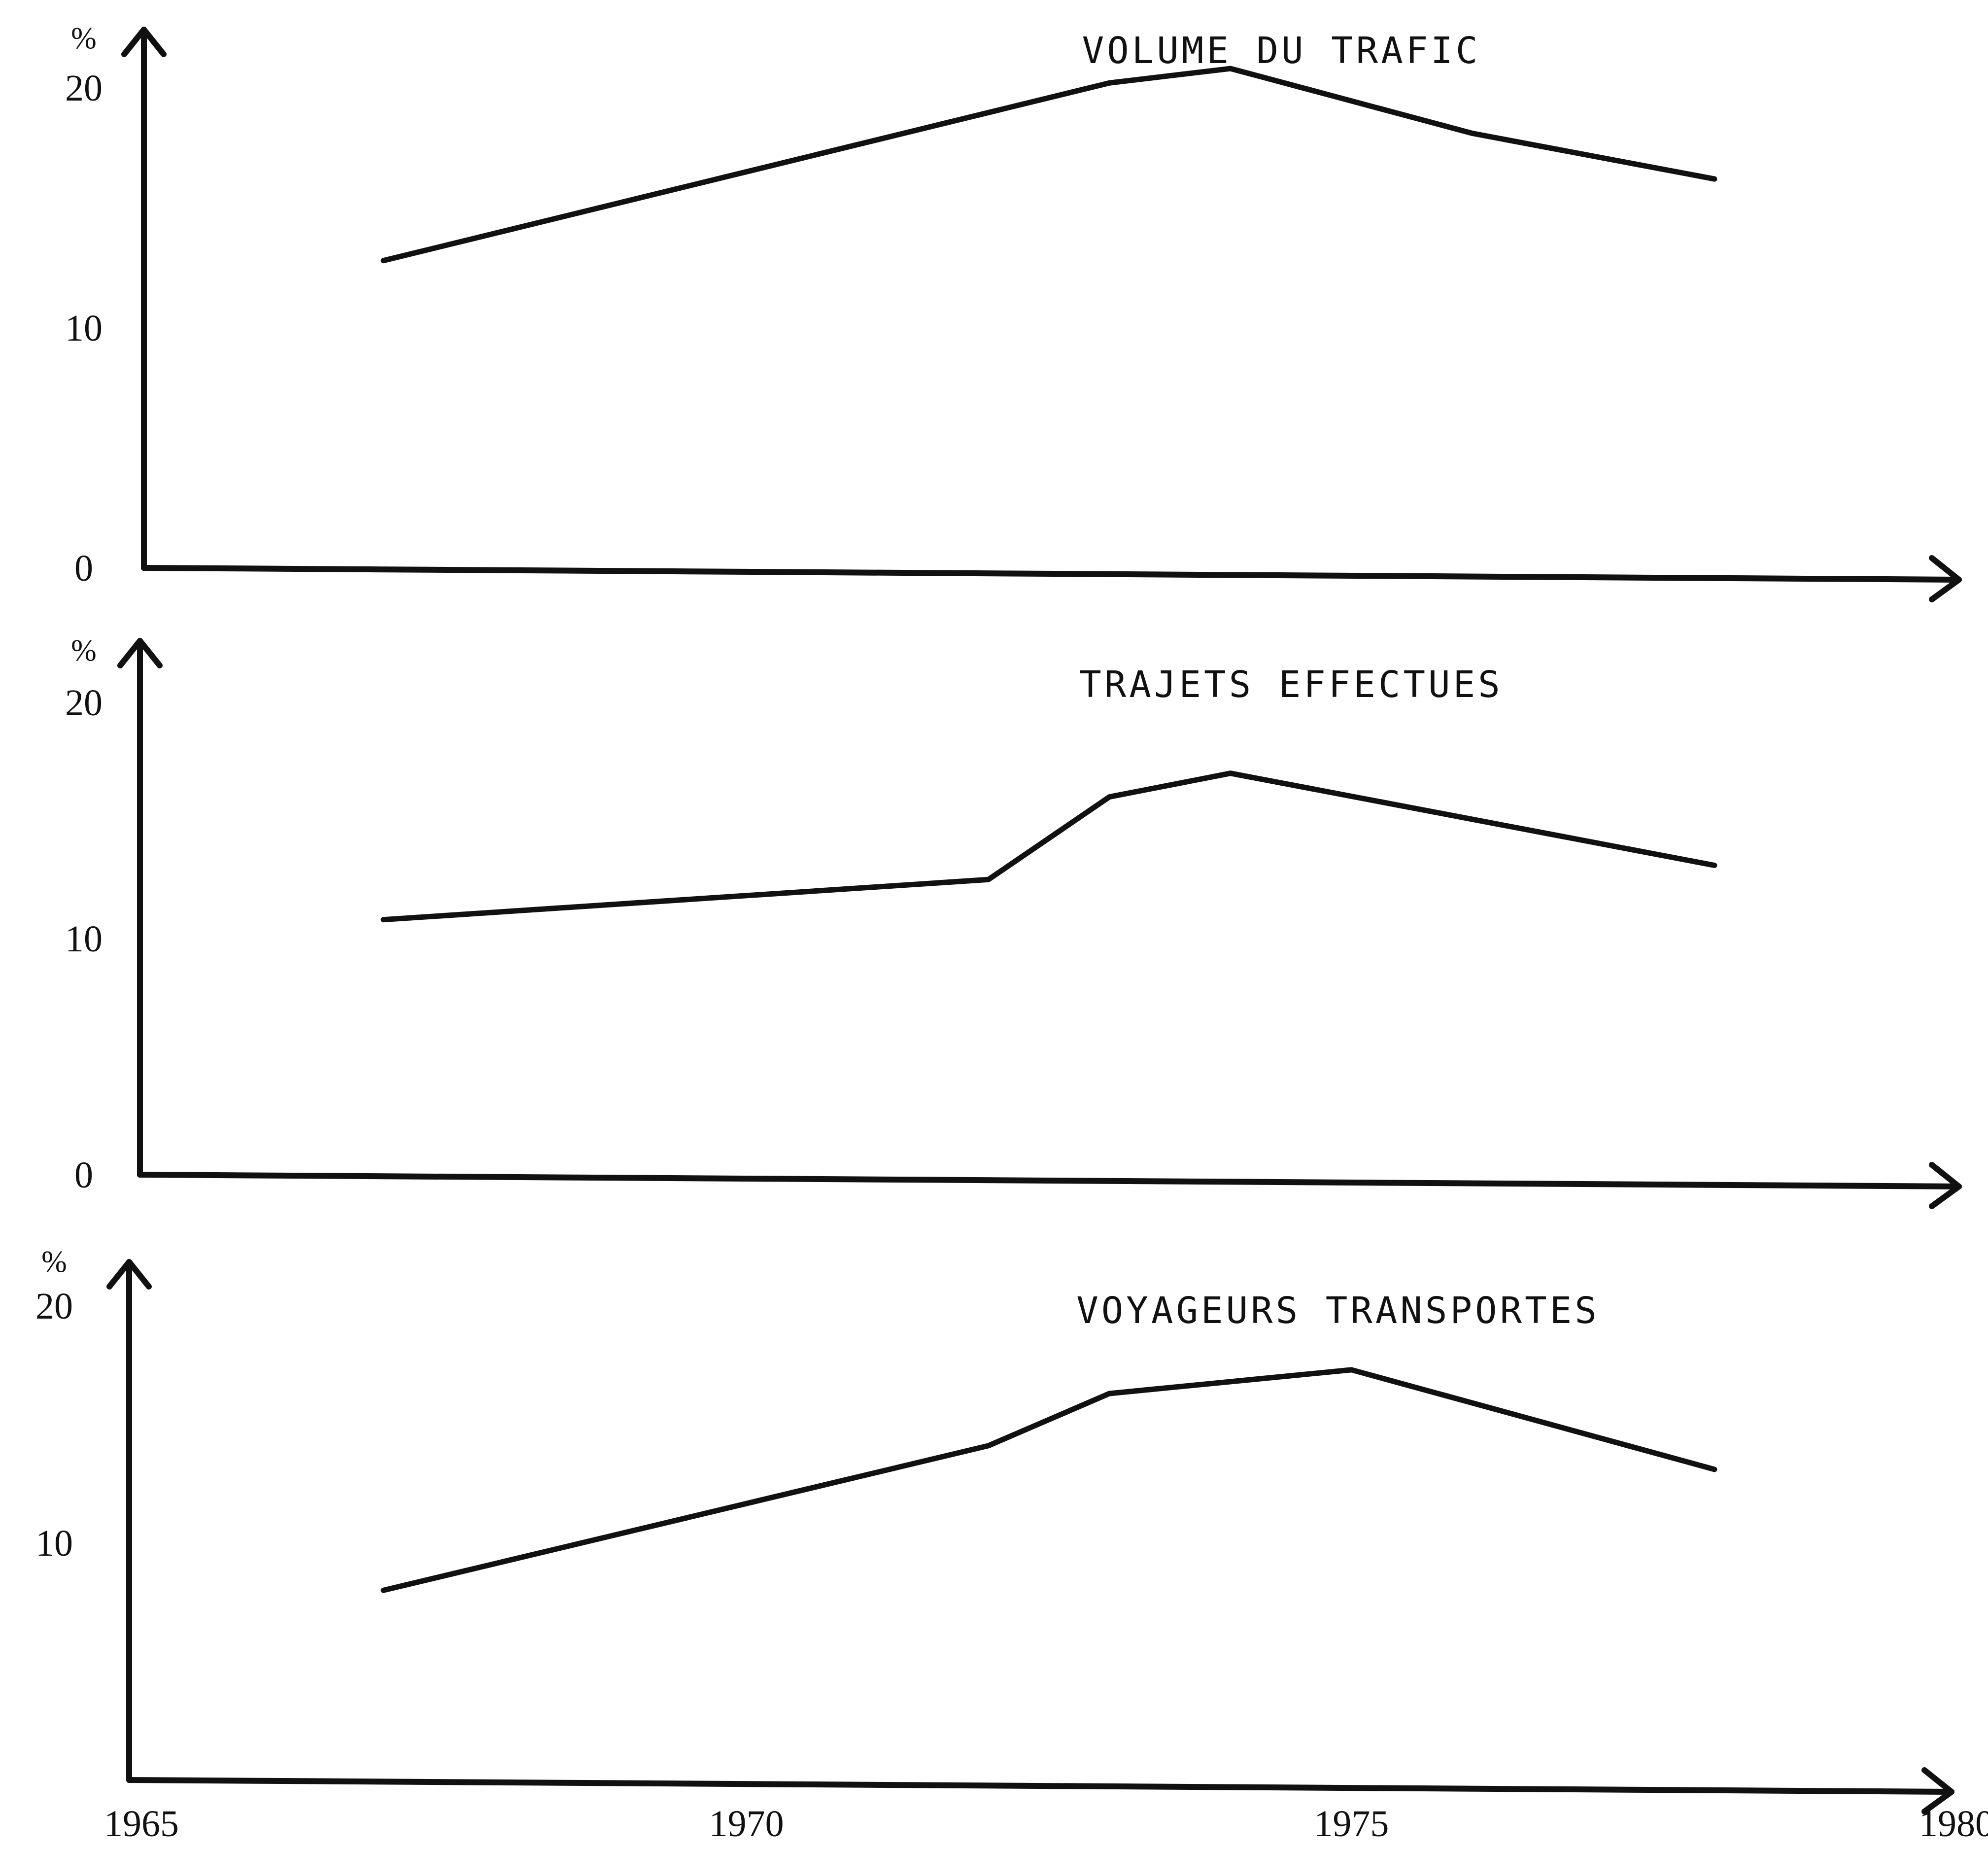 The width and height of the screenshot is (1988, 1849). I want to click on x-tick-label-1970: 1970, so click(746, 1824).